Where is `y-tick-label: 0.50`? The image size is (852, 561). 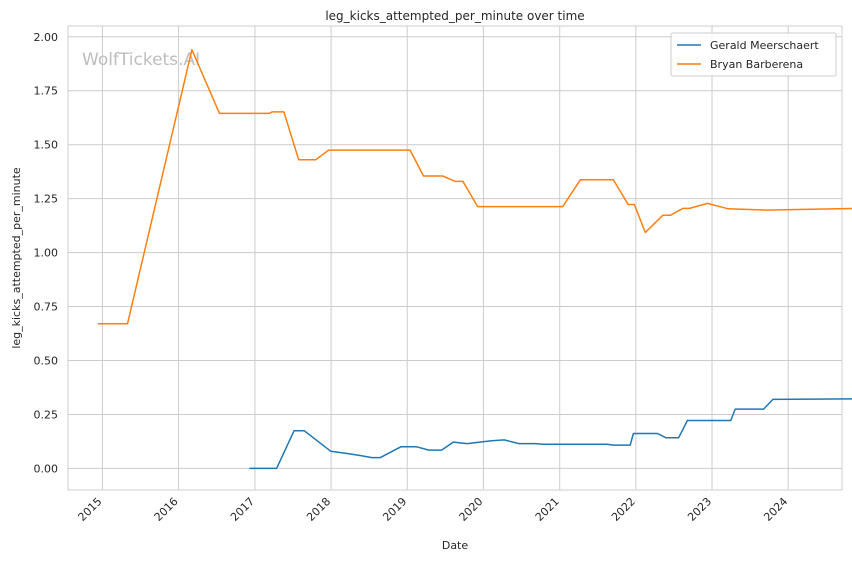
y-tick-label: 0.50 is located at coordinates (46, 361).